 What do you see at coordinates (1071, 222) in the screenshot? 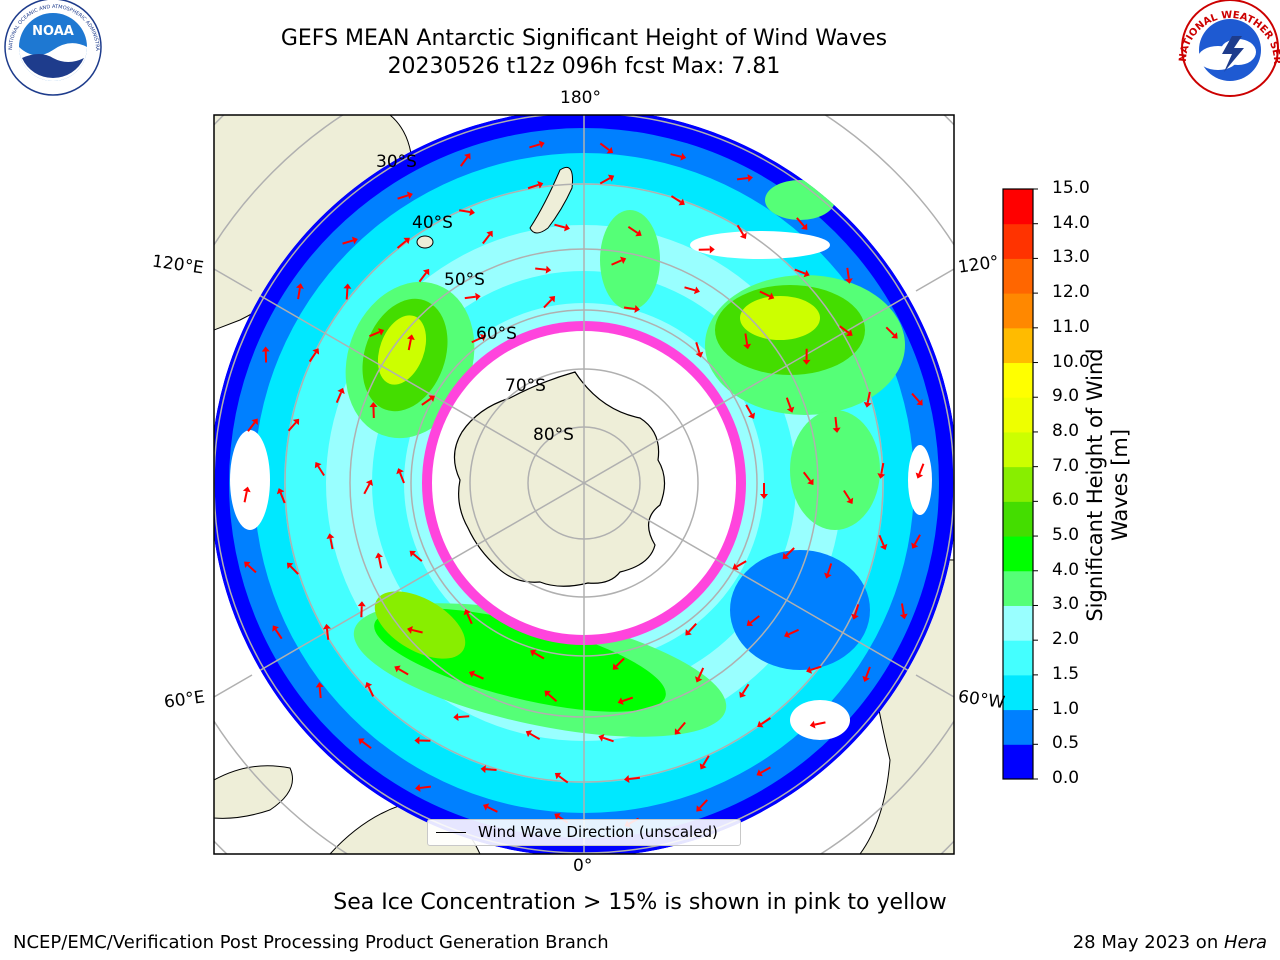
I see `colorbar-tick-label: 14.0` at bounding box center [1071, 222].